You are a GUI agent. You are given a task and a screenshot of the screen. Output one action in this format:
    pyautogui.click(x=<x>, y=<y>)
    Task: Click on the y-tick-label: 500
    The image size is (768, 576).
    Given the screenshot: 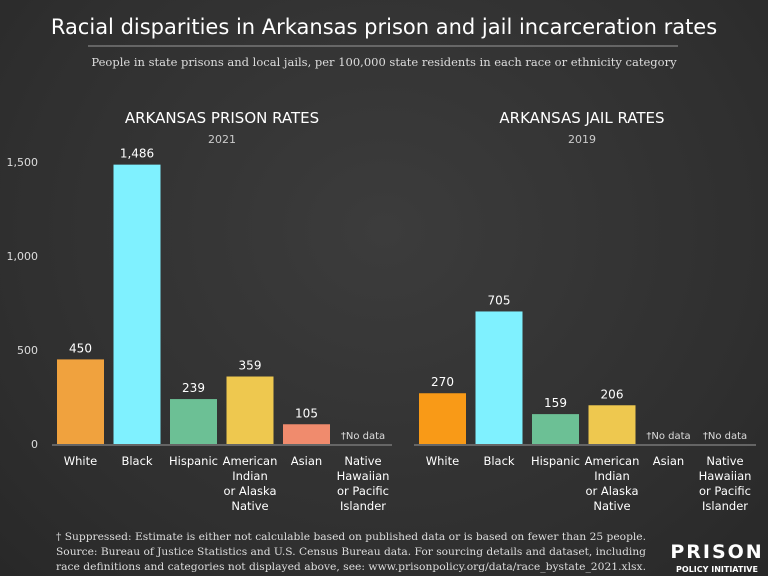 What is the action you would take?
    pyautogui.click(x=27, y=350)
    